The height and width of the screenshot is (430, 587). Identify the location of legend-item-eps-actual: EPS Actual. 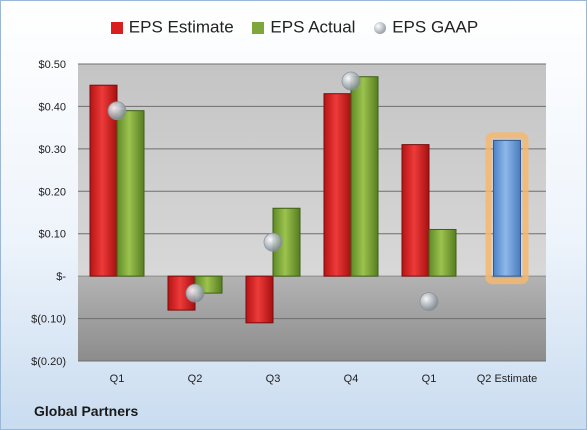
(303, 27).